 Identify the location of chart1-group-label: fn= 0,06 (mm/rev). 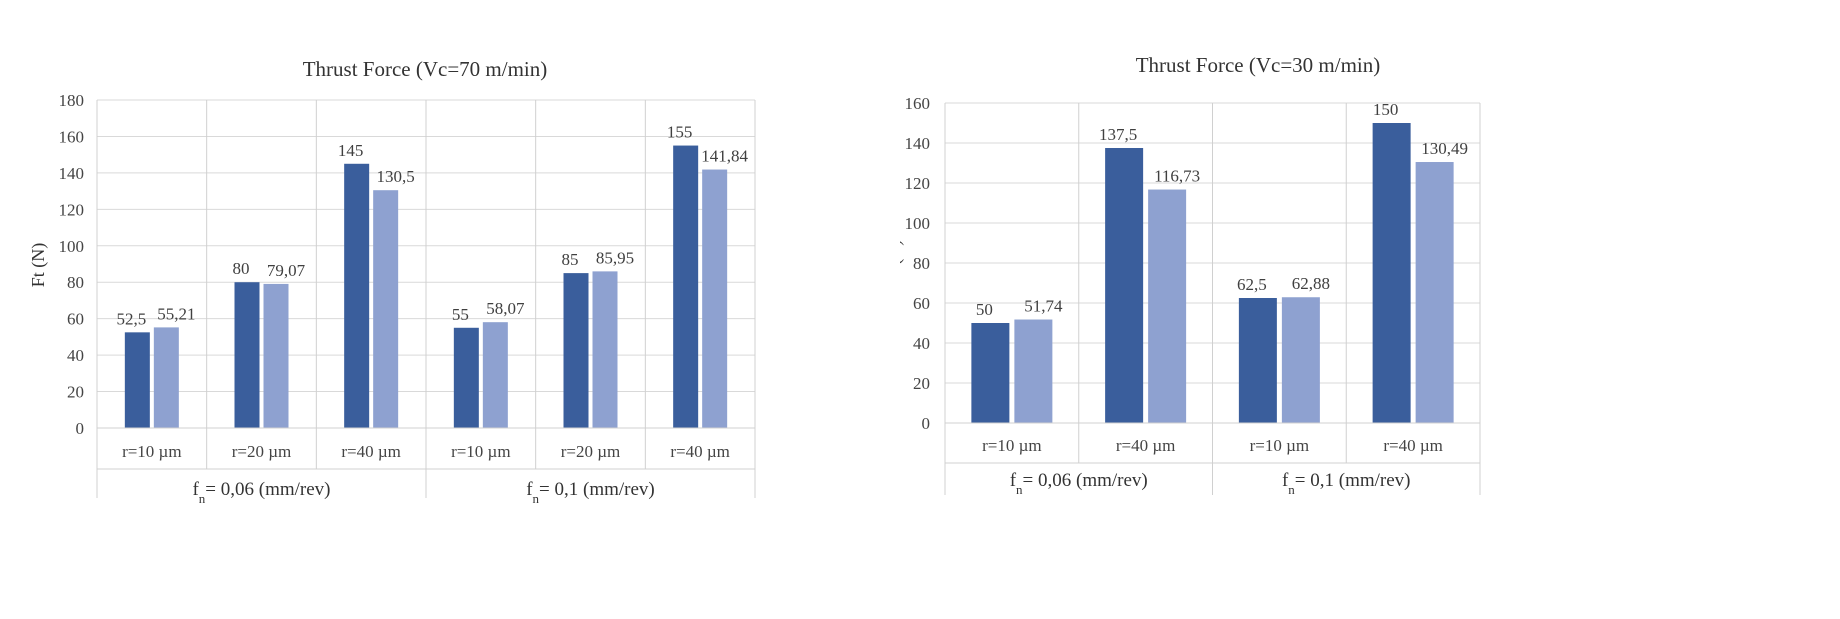
(261, 492).